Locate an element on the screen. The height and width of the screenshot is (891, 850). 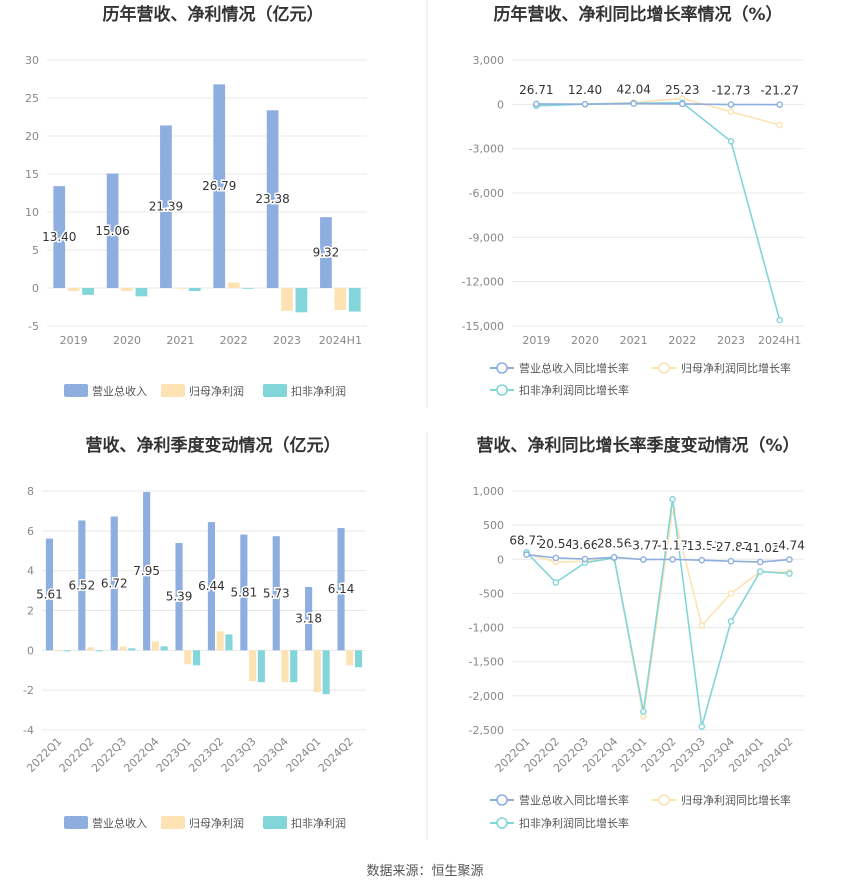
legend-label: 扣非净利润 is located at coordinates (318, 391).